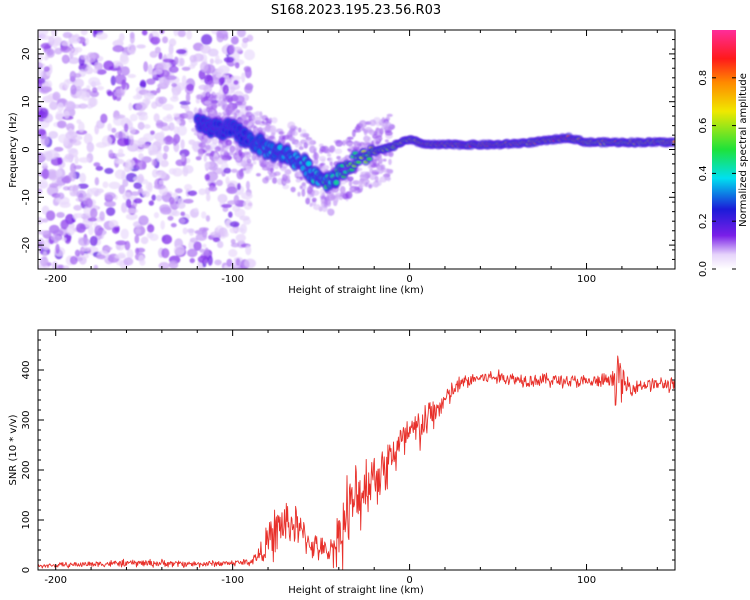  What do you see at coordinates (13, 449) in the screenshot?
I see `snr-y-axis-label: SNR (10 * v/v)` at bounding box center [13, 449].